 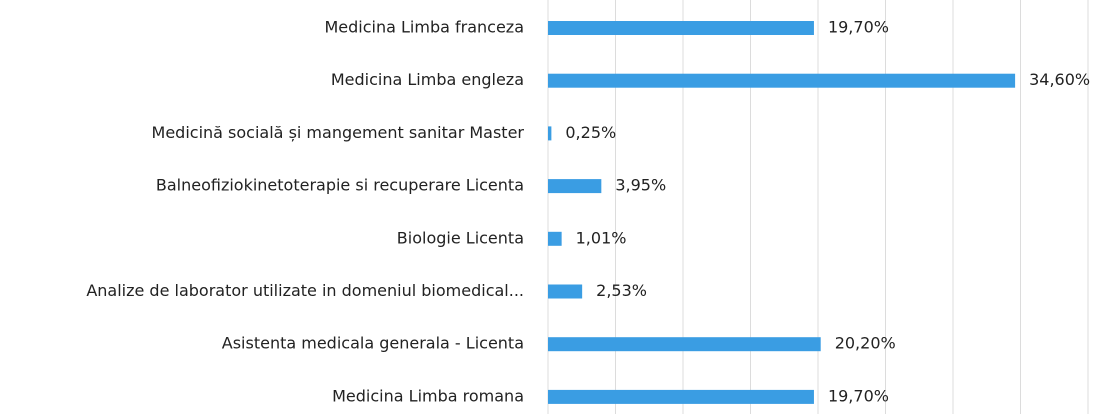 What do you see at coordinates (865, 343) in the screenshot?
I see `data-label: 20,20%` at bounding box center [865, 343].